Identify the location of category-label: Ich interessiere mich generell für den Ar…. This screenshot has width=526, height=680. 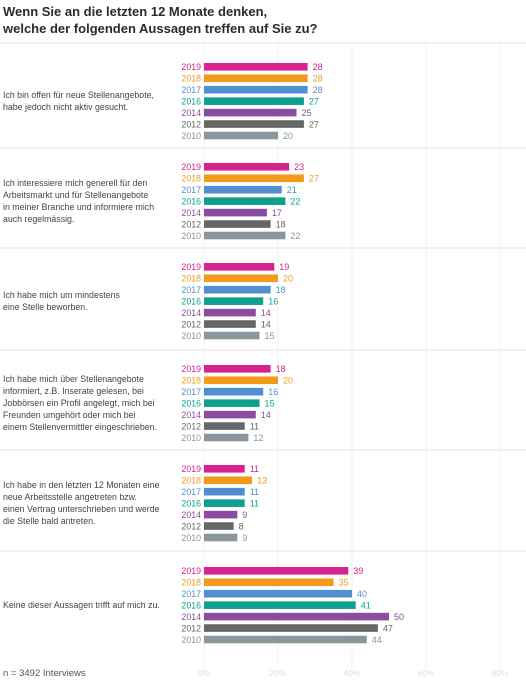
(78, 201).